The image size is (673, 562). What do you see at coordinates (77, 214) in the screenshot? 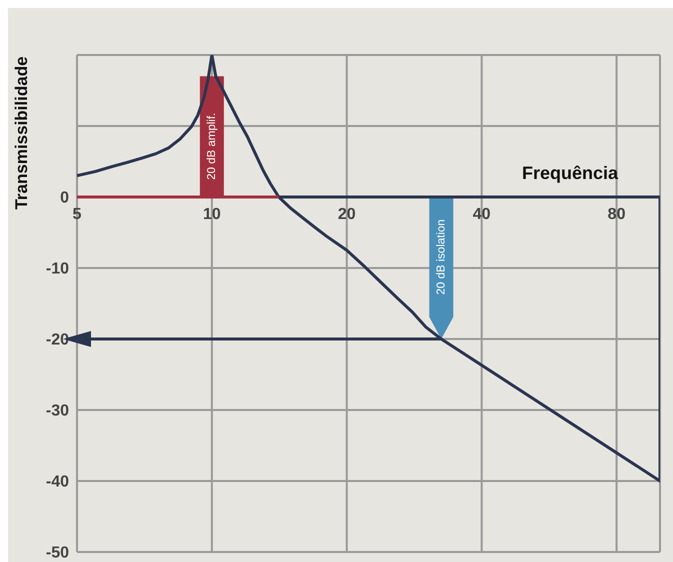
I see `x-tick-label: 5` at bounding box center [77, 214].